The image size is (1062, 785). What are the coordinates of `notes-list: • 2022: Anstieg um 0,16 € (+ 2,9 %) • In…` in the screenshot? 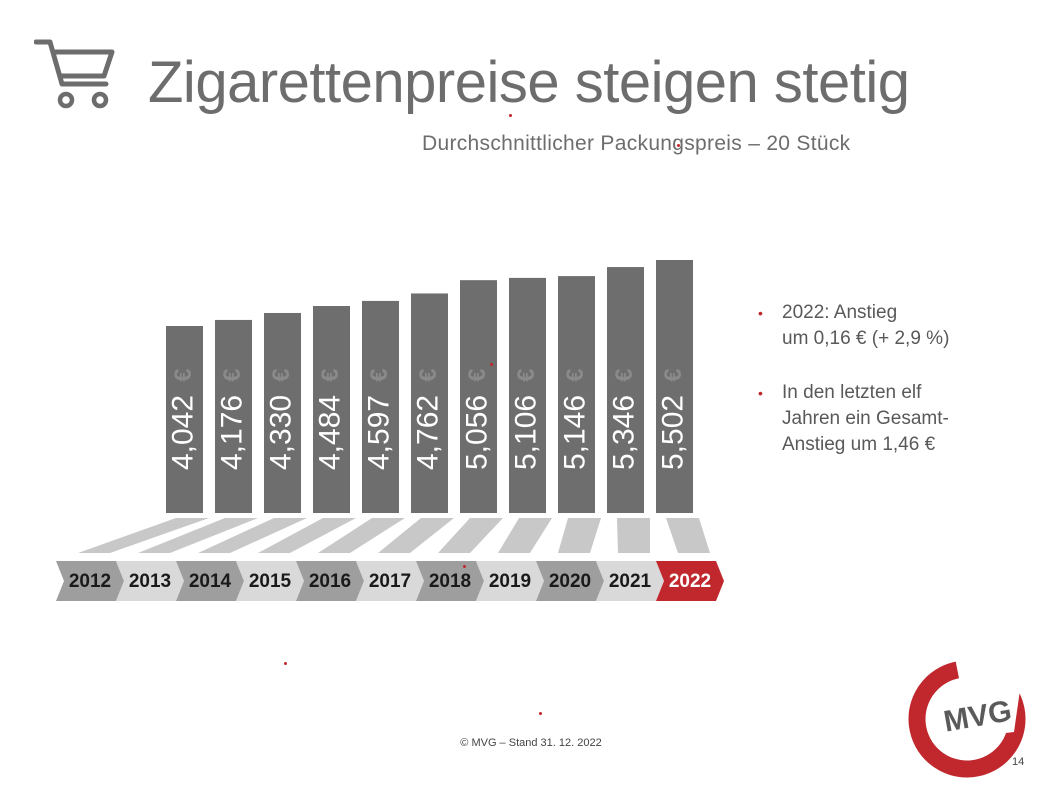 It's located at (888, 388).